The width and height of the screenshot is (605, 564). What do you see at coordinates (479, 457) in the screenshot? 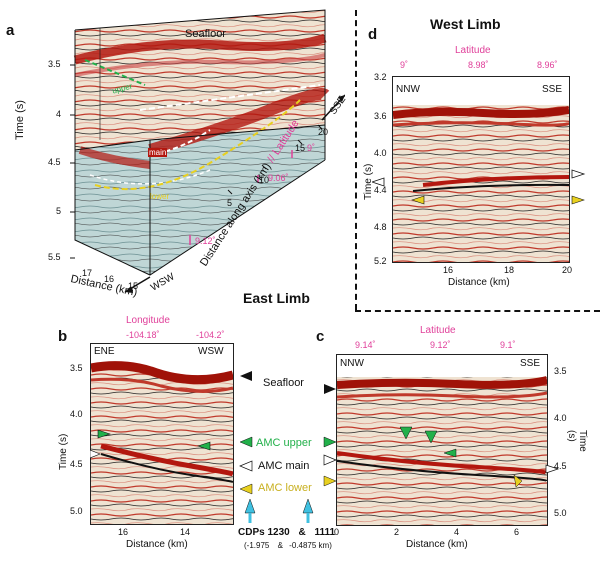
I see `panel-c-arrows` at bounding box center [479, 457].